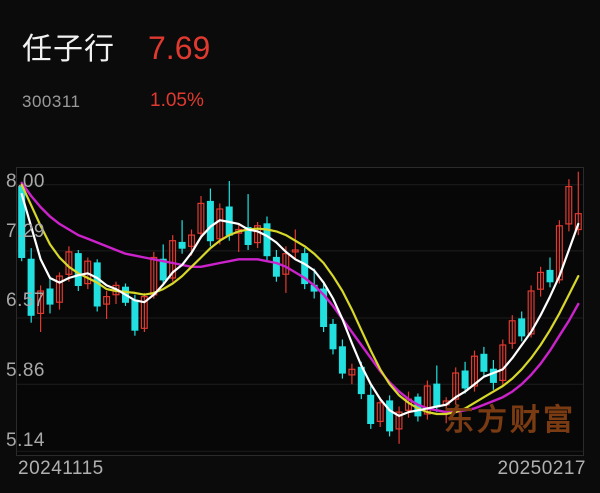 This screenshot has height=493, width=600. What do you see at coordinates (51, 101) in the screenshot?
I see `stock-code: 300311` at bounding box center [51, 101].